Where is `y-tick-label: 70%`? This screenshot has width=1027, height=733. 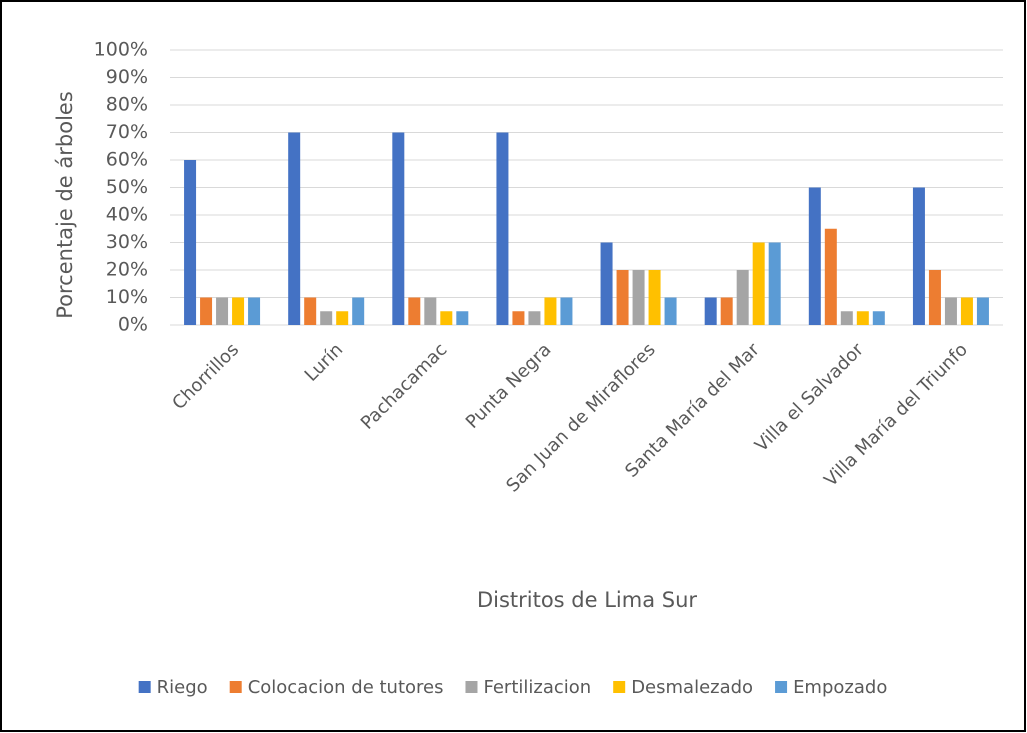
y-tick-label: 70% is located at coordinates (127, 132).